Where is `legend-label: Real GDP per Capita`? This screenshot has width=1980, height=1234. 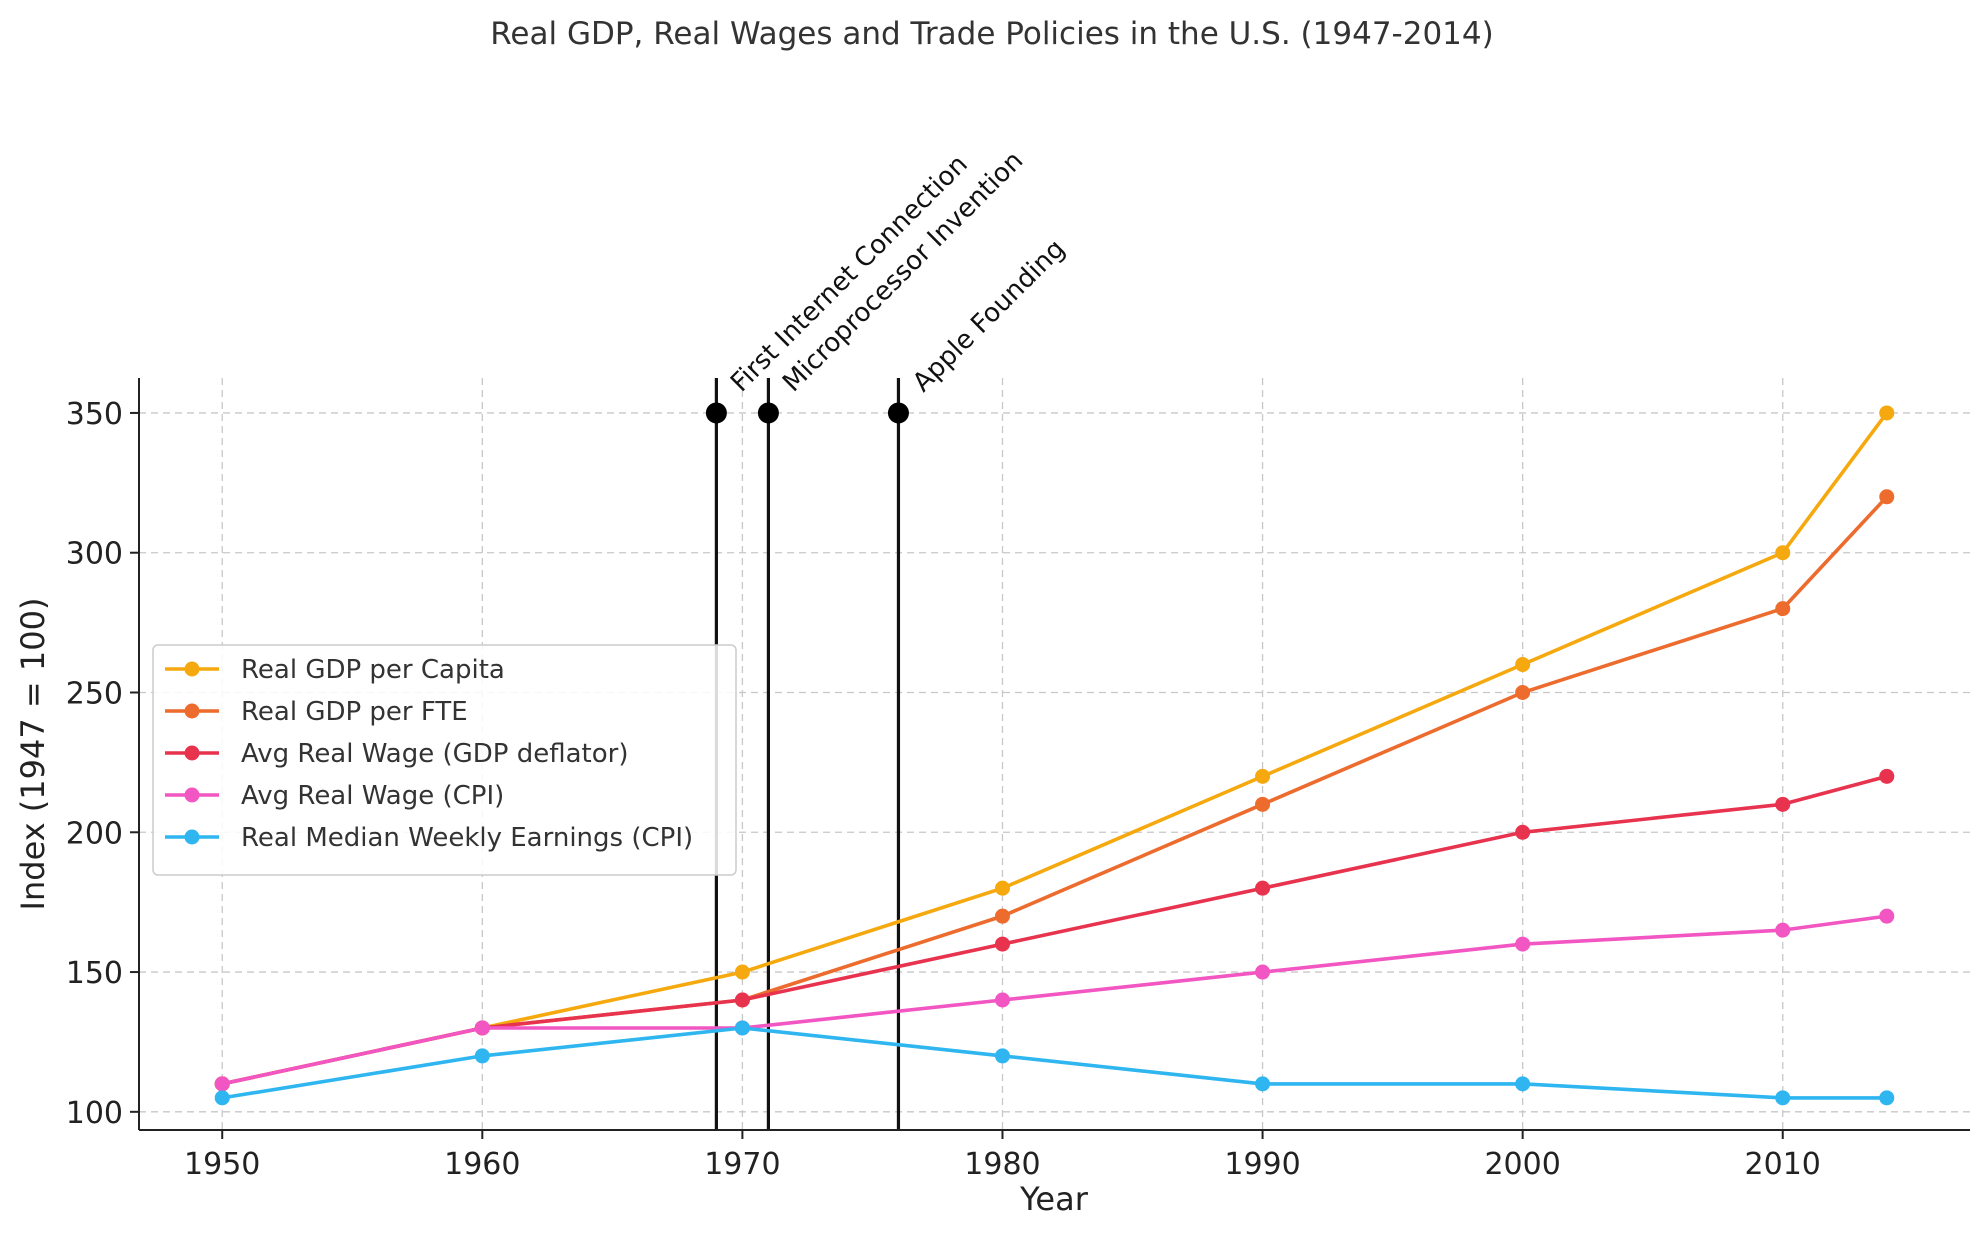
legend-label: Real GDP per Capita is located at coordinates (373, 670).